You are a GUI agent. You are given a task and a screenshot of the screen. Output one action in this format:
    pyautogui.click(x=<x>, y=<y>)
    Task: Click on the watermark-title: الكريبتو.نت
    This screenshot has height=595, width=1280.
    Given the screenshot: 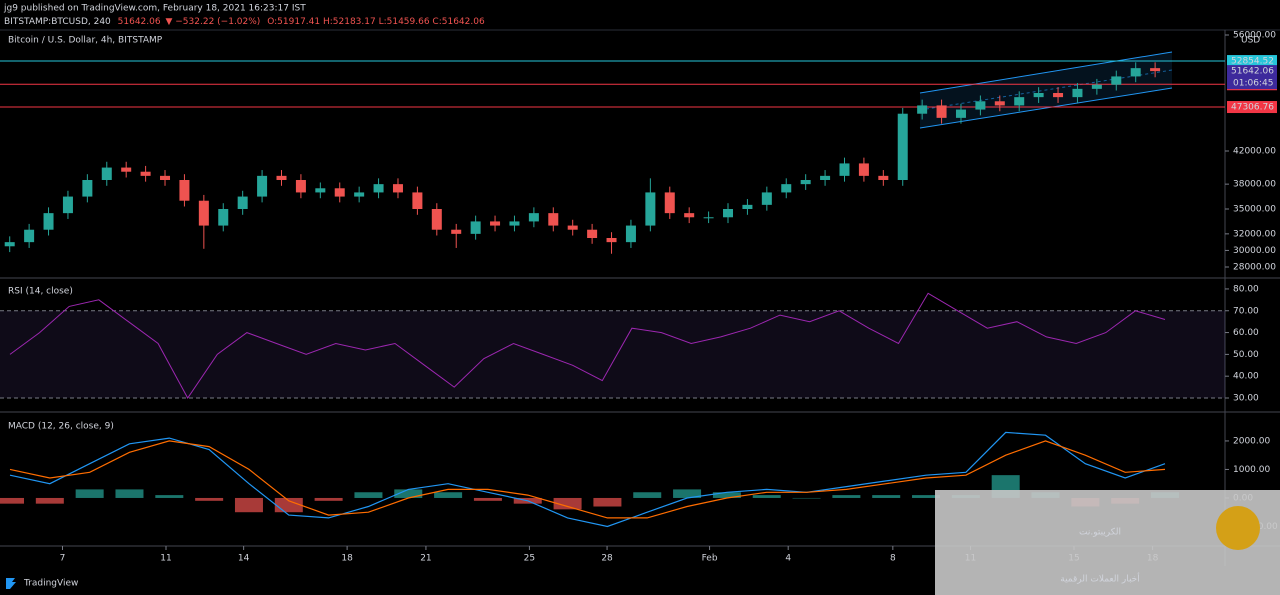 What is the action you would take?
    pyautogui.click(x=1100, y=533)
    